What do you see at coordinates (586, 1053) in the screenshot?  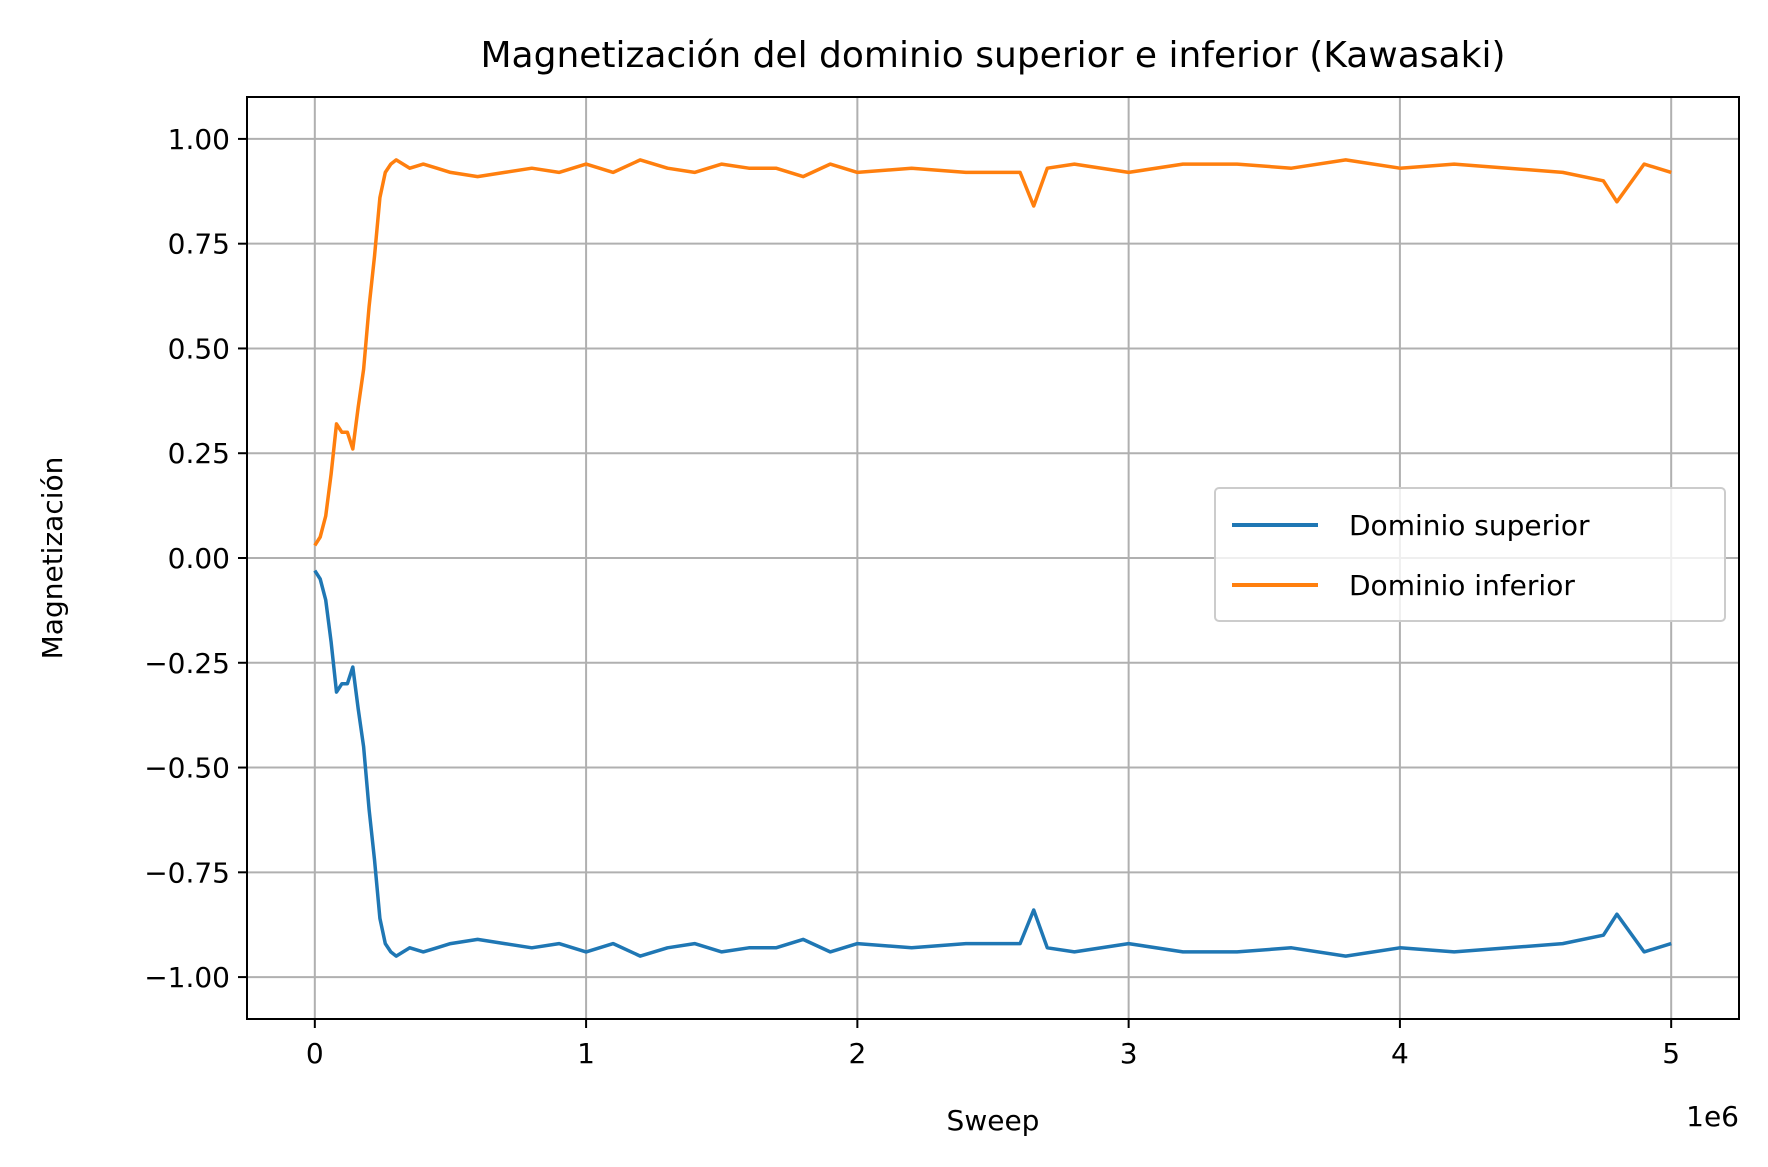 I see `x-tick-label: 1` at bounding box center [586, 1053].